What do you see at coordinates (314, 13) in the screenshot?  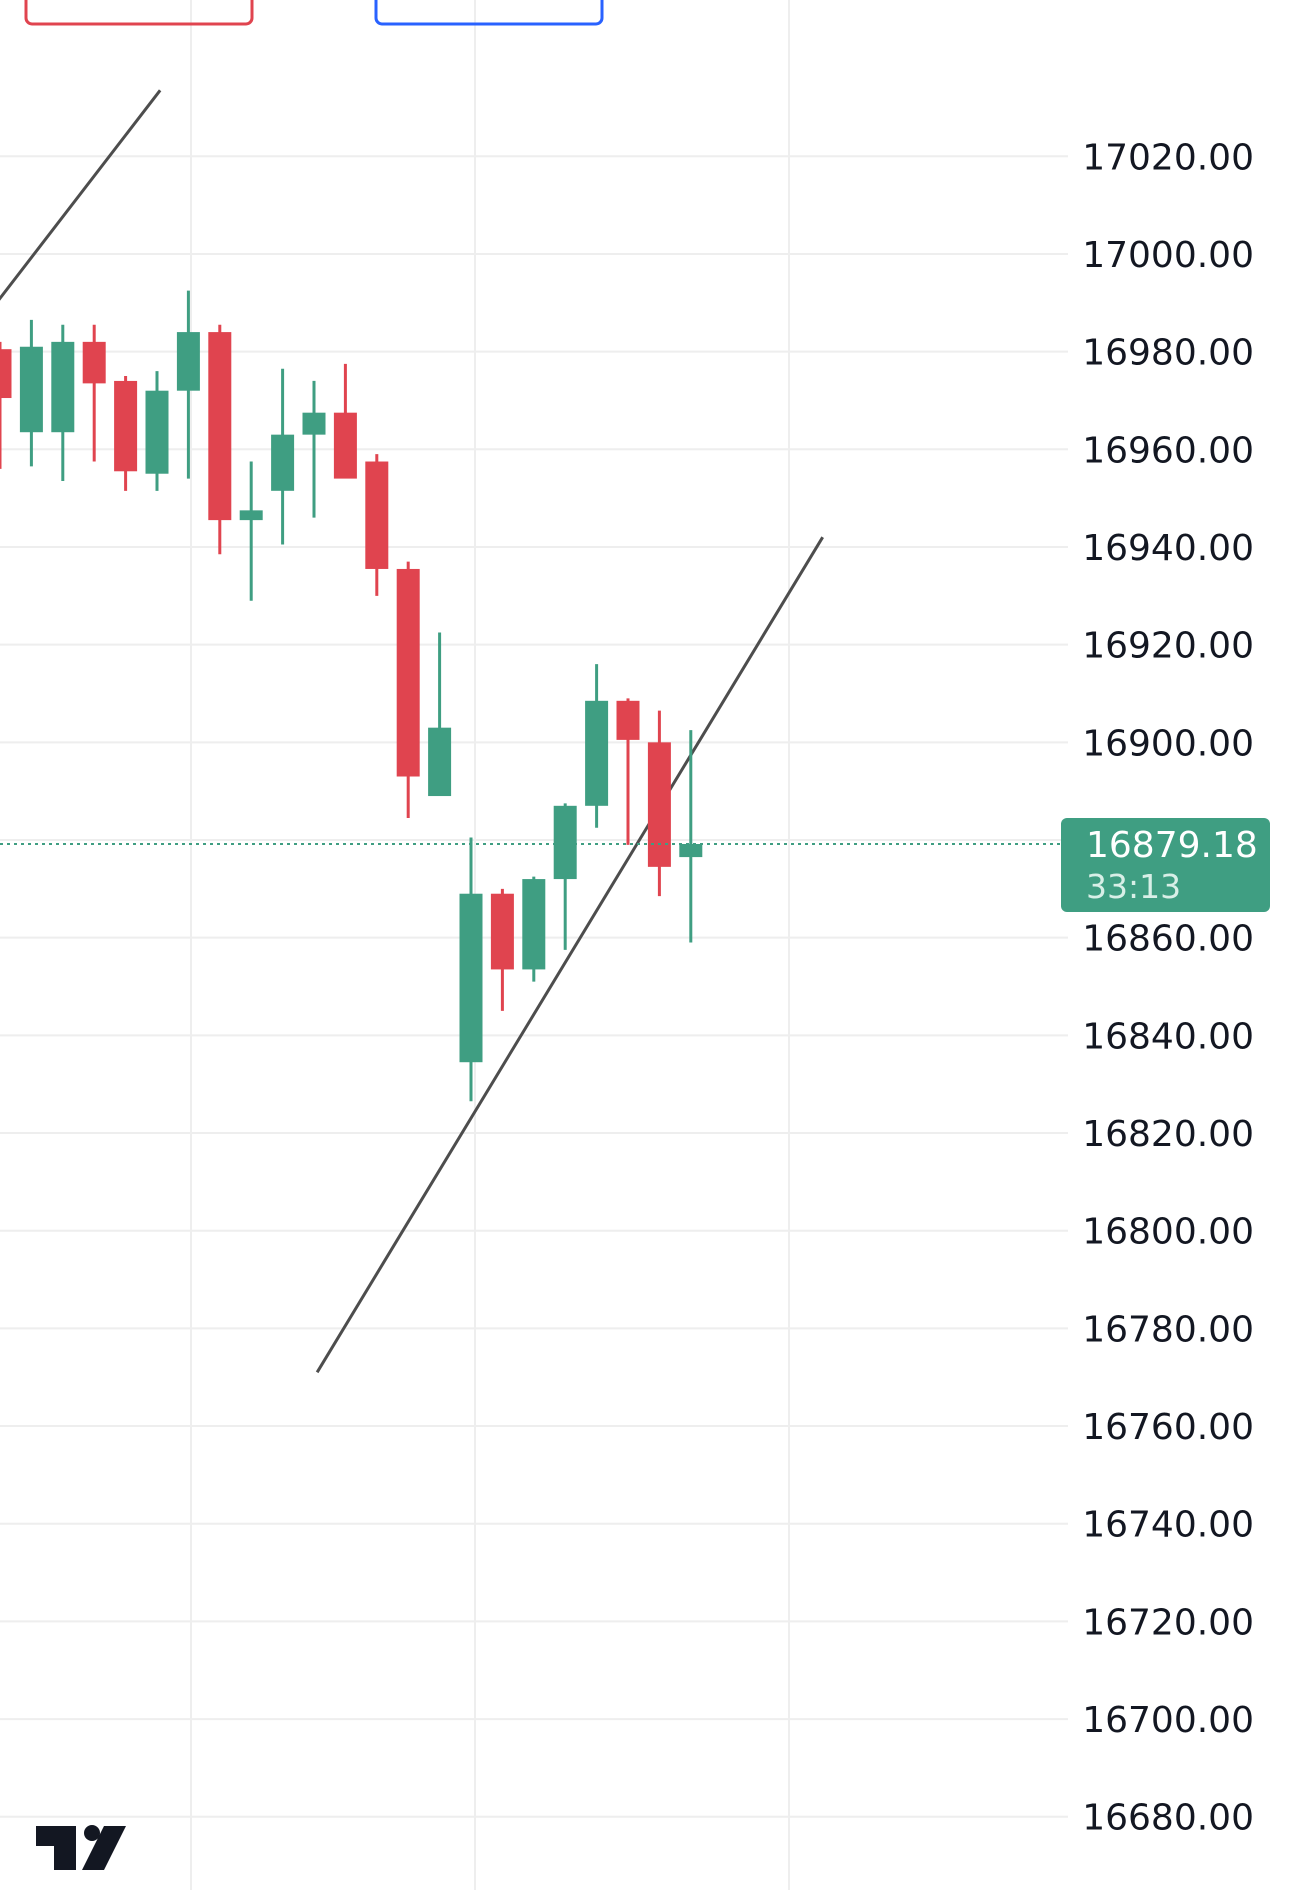 I see `drawing-boxes` at bounding box center [314, 13].